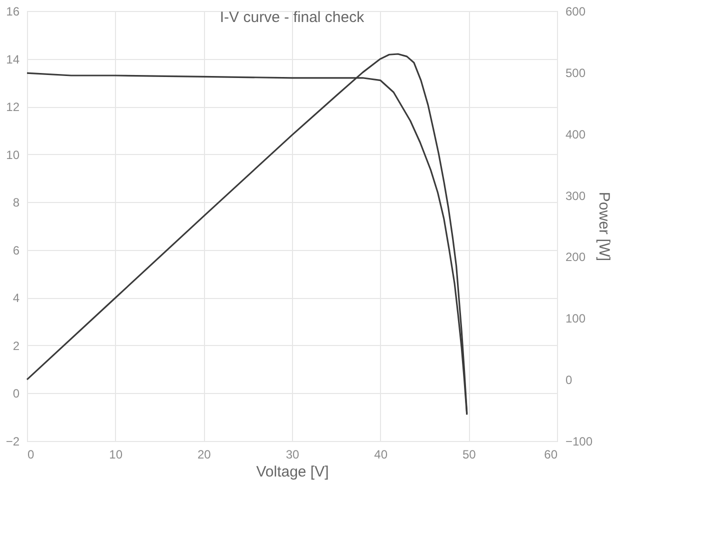 This screenshot has width=706, height=537. I want to click on y2-tick-label: 500, so click(576, 73).